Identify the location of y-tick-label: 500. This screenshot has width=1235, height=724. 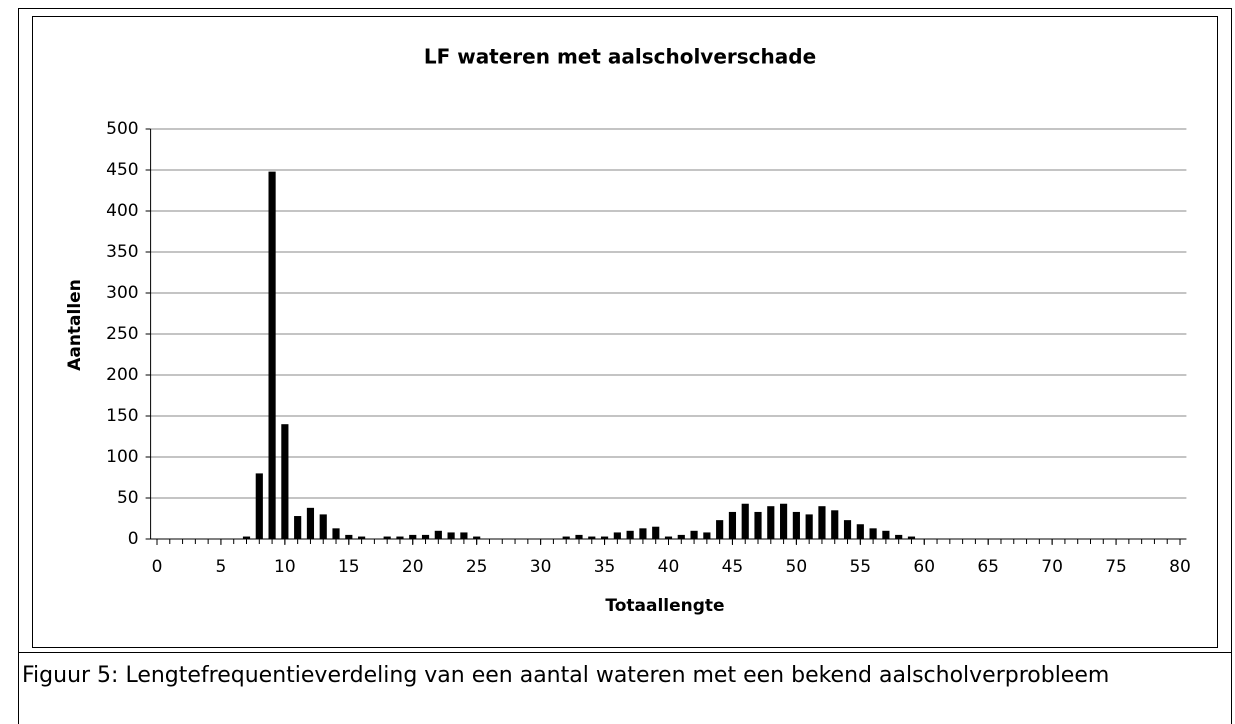
(122, 129).